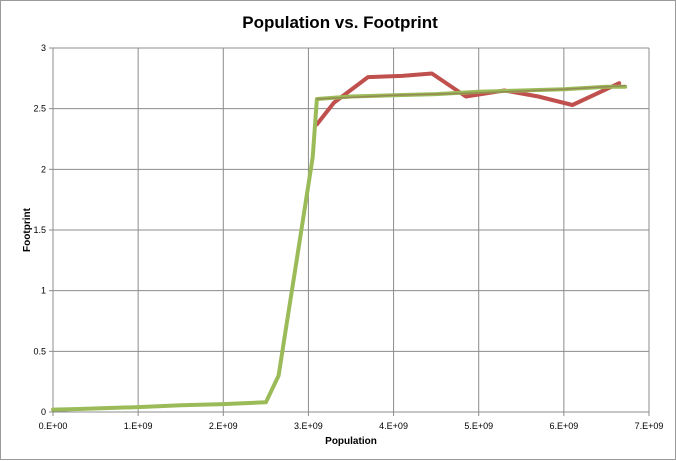 This screenshot has height=461, width=676. I want to click on y-tick-label: 1.5, so click(39, 230).